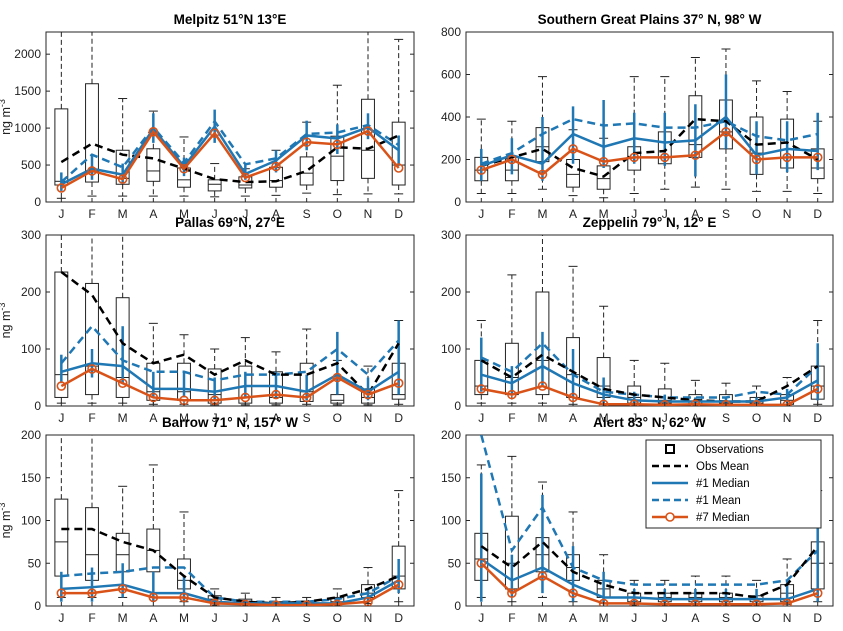 This screenshot has width=843, height=631. What do you see at coordinates (649, 422) in the screenshot?
I see `chart-title: Alert 83° N, 62° W` at bounding box center [649, 422].